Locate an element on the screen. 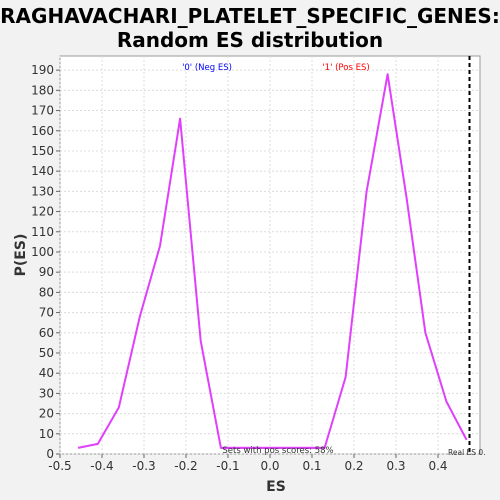 This screenshot has height=500, width=500. x-tick-label: 0.1 is located at coordinates (311, 466).